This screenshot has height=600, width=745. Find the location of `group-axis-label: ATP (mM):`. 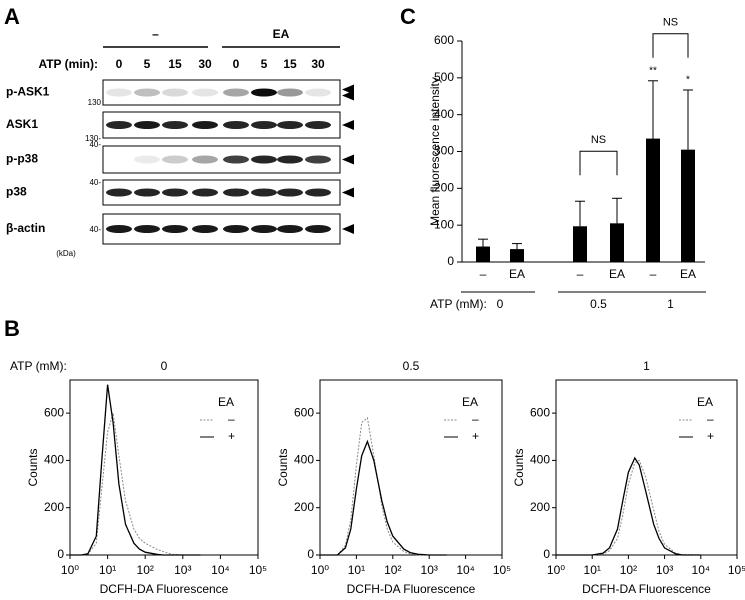

group-axis-label: ATP (mM): is located at coordinates (458, 304).